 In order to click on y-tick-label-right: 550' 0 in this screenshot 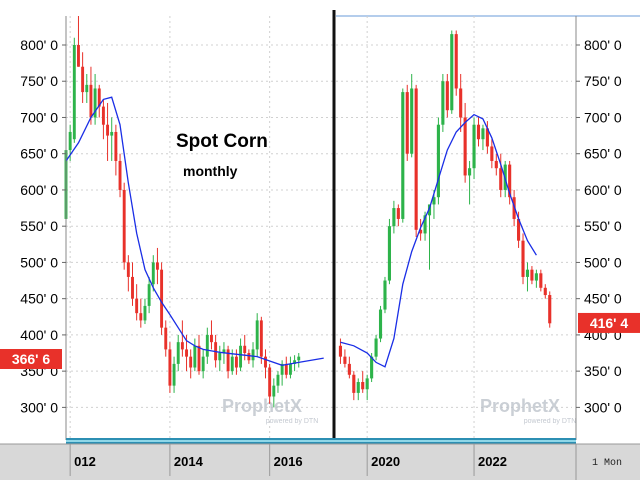, I will do `click(603, 226)`.